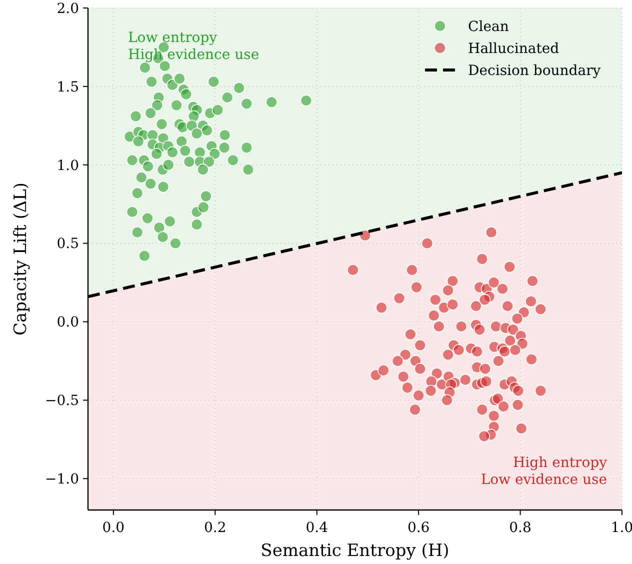 This screenshot has height=564, width=632. Describe the element at coordinates (317, 528) in the screenshot. I see `x-tick-label: 0.4` at that location.